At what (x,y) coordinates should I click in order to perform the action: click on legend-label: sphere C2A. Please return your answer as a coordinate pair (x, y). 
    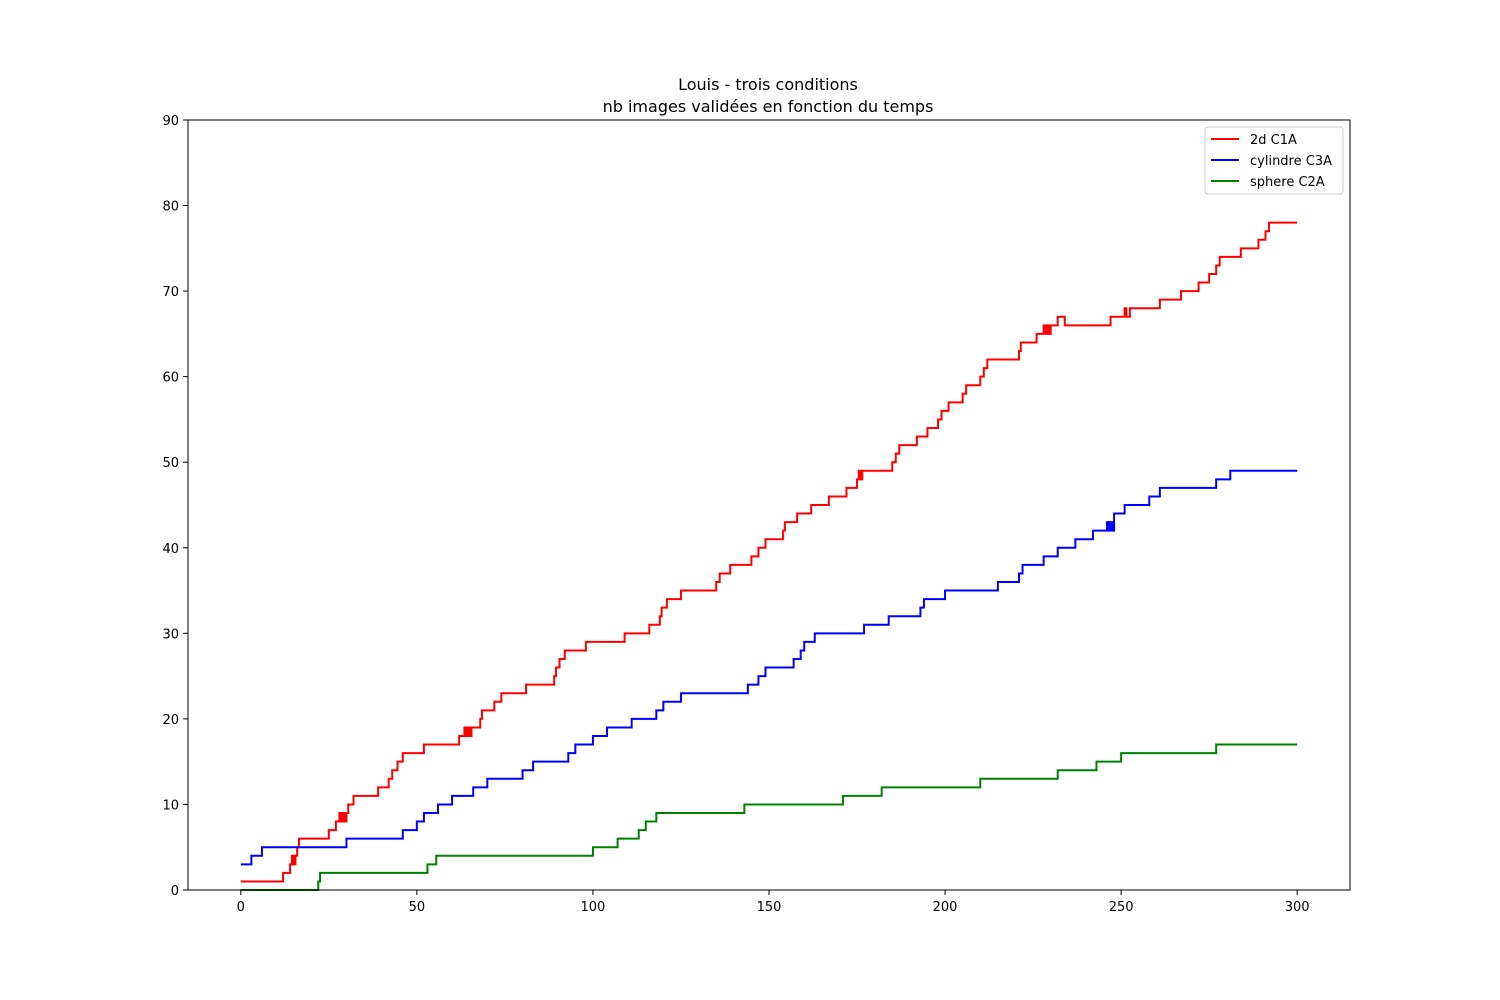
    Looking at the image, I should click on (1287, 182).